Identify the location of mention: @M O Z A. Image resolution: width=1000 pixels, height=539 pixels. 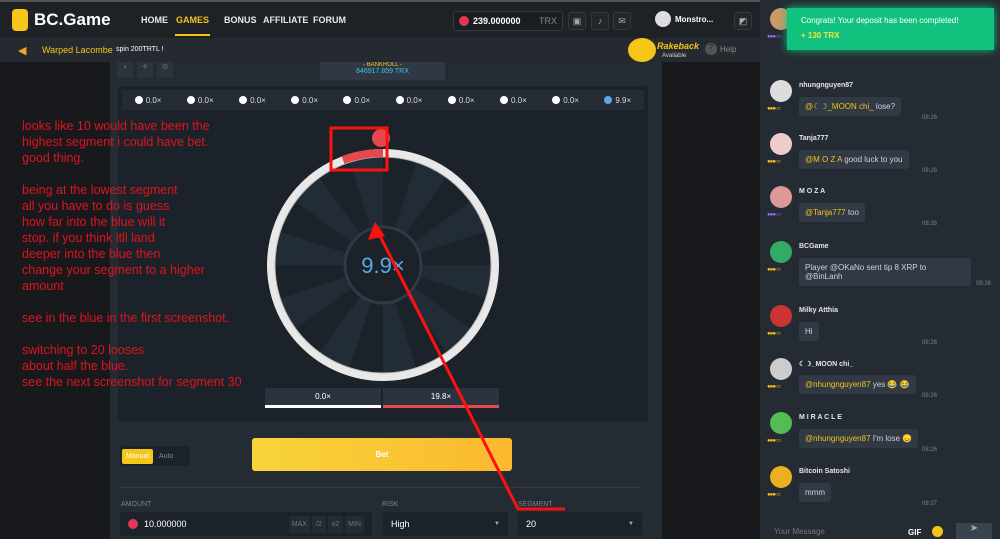
(824, 159).